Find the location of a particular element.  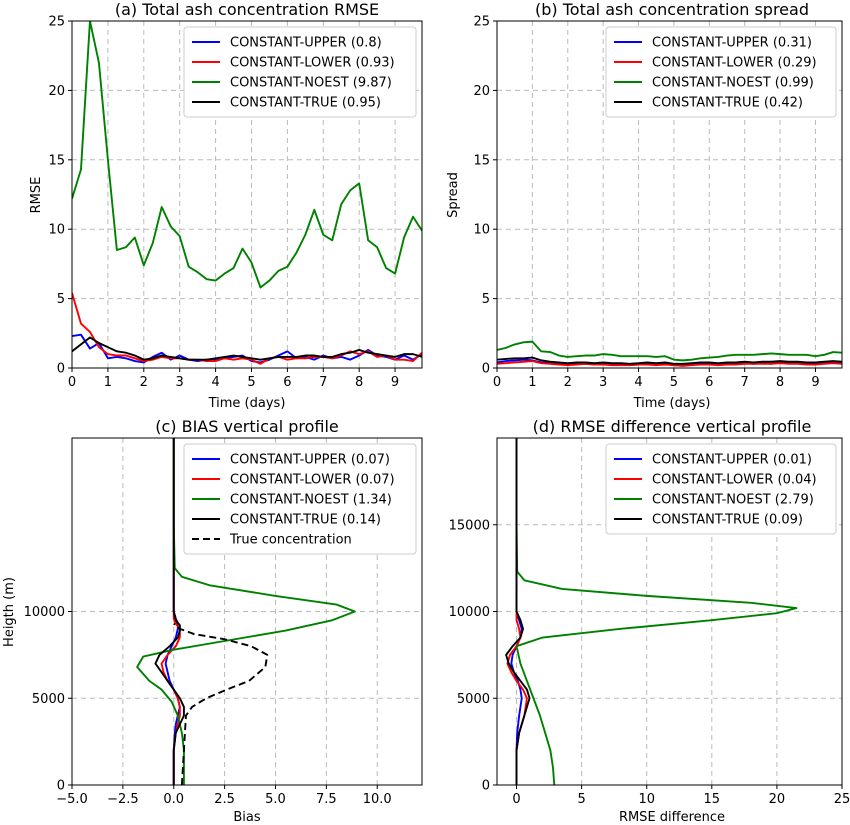

panel-b-xtick-label: 7 is located at coordinates (745, 382).